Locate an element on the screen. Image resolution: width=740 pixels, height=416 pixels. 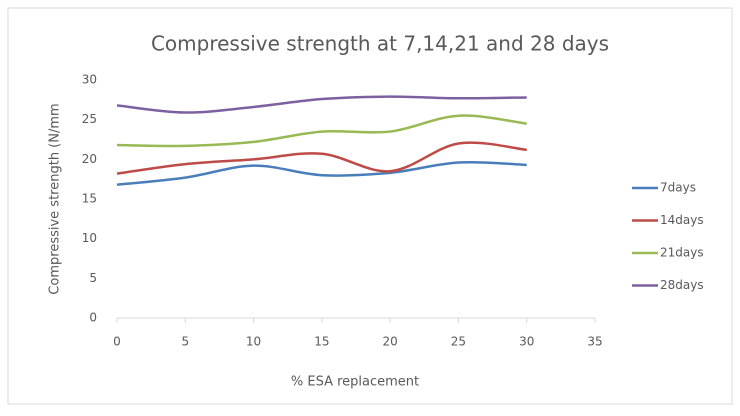
x-tick-label: 10 is located at coordinates (253, 342).